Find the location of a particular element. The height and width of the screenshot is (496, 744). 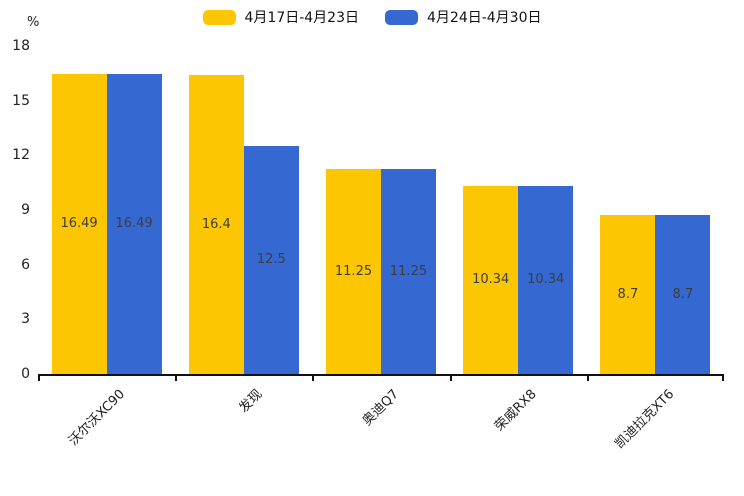

bar-series-0-沃尔沃XC90 is located at coordinates (79, 223).